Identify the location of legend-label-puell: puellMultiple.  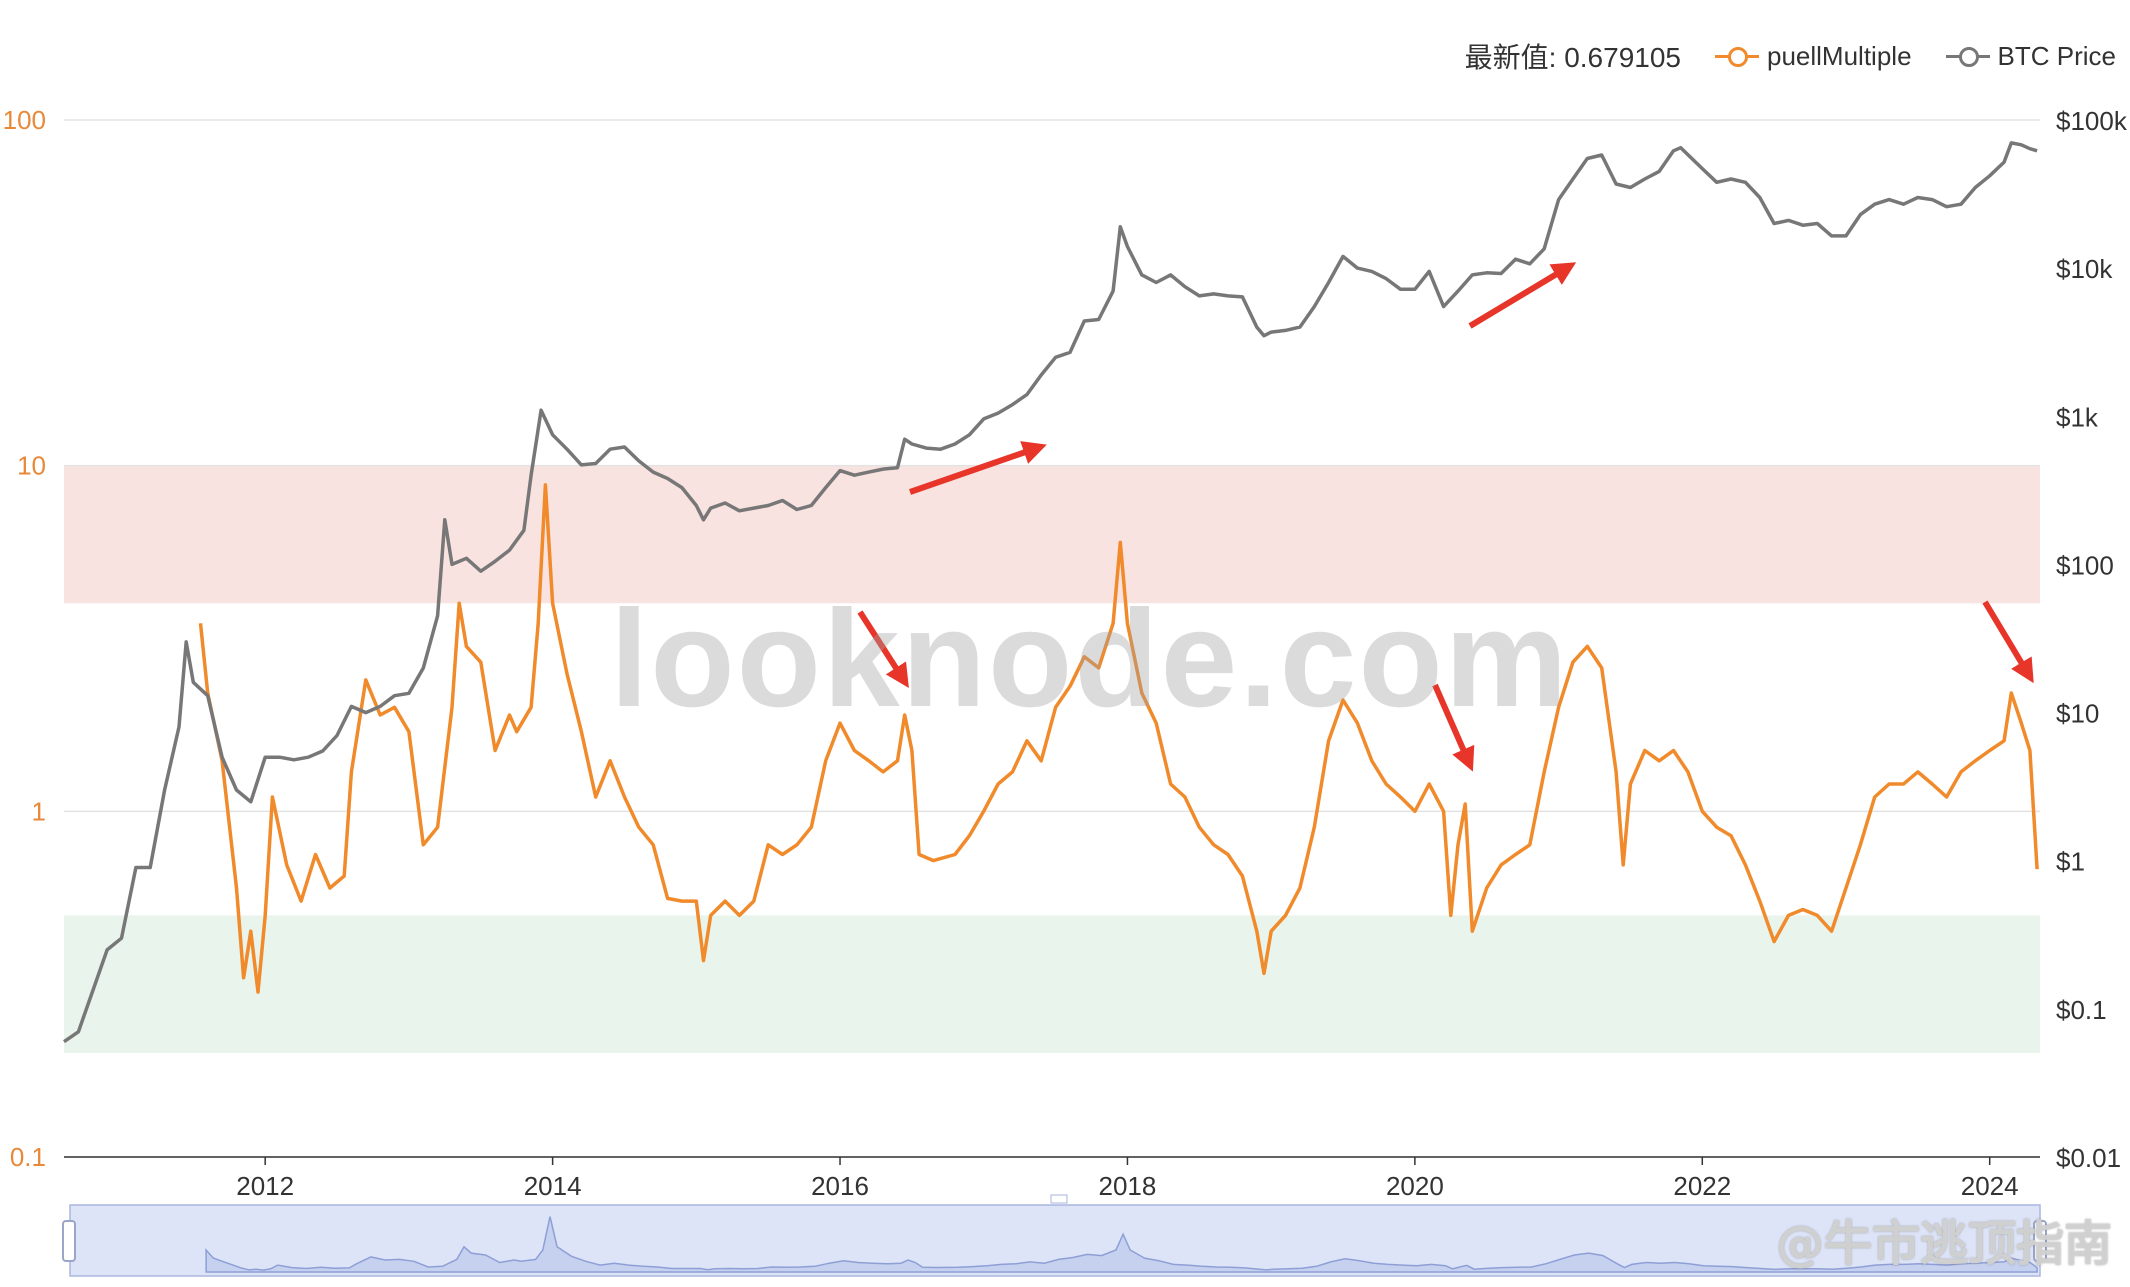
(1839, 55).